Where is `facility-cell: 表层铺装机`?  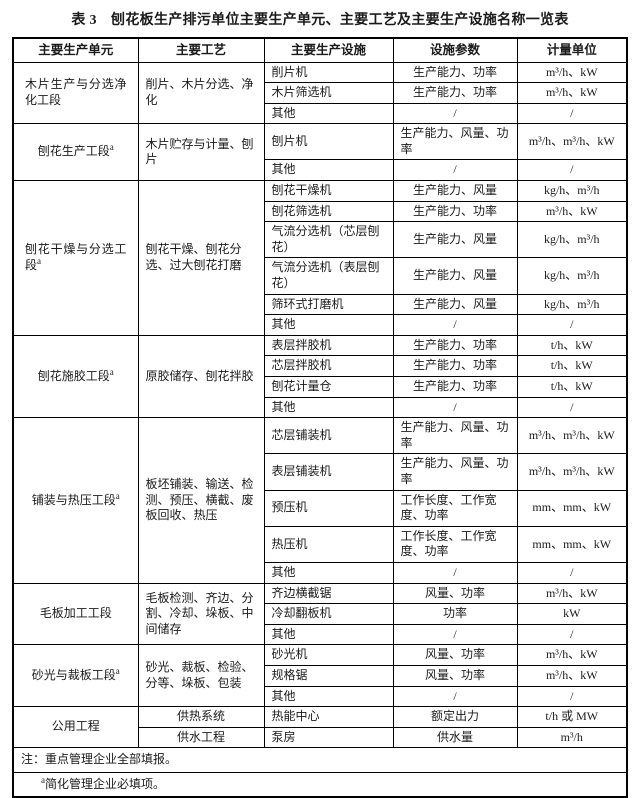 facility-cell: 表层铺装机 is located at coordinates (328, 472).